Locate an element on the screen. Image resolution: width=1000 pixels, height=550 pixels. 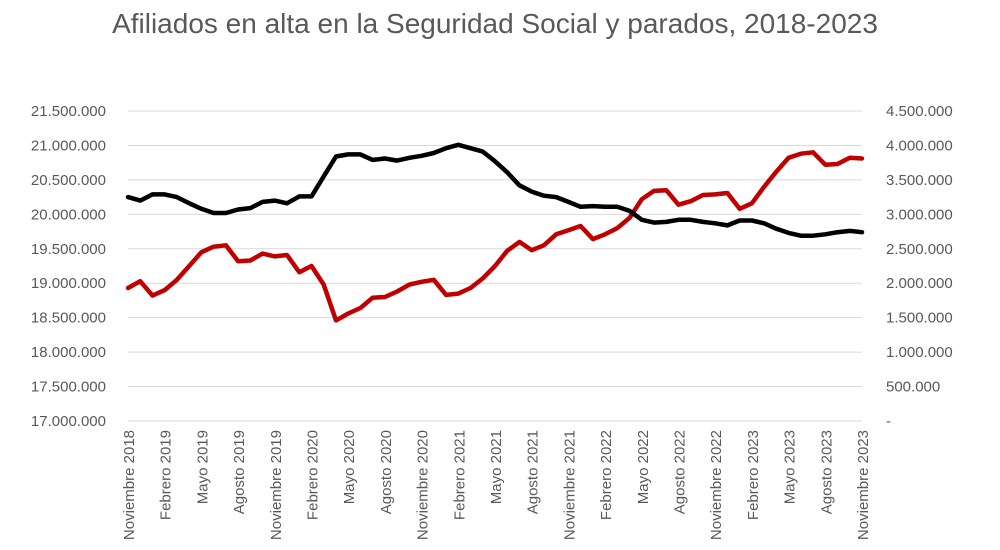
right-axis-tick-label: - is located at coordinates (888, 421).